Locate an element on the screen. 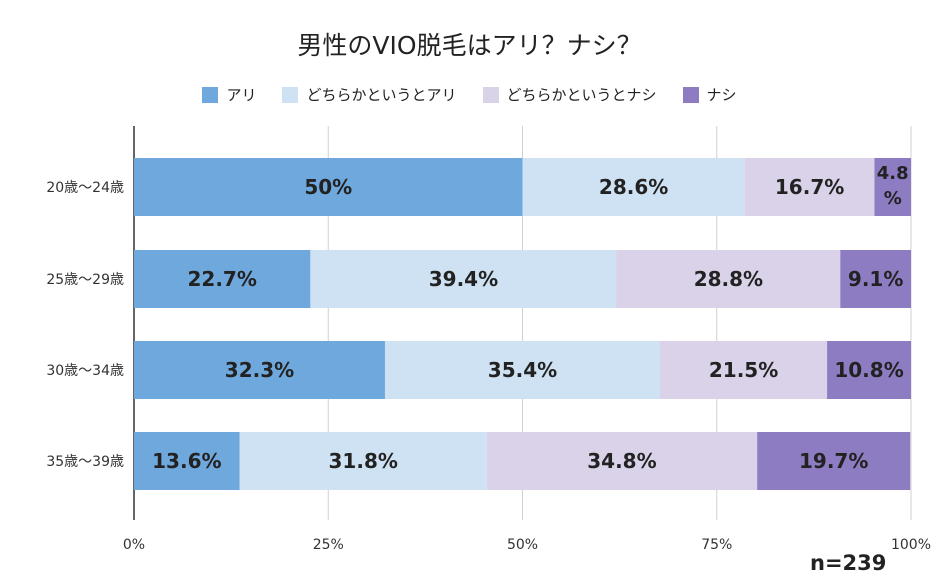 The image size is (939, 579). data-label-2-3: 10.8% is located at coordinates (868, 370).